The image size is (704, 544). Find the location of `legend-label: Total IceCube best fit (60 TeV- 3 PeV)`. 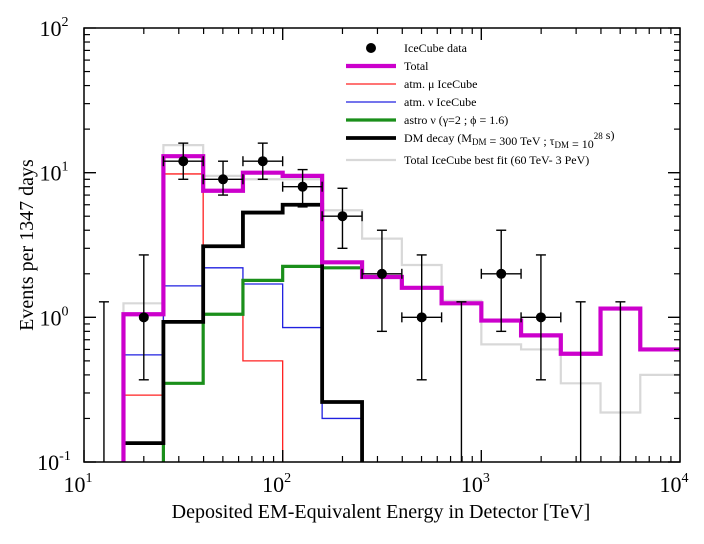

legend-label: Total IceCube best fit (60 TeV- 3 PeV) is located at coordinates (496, 160).